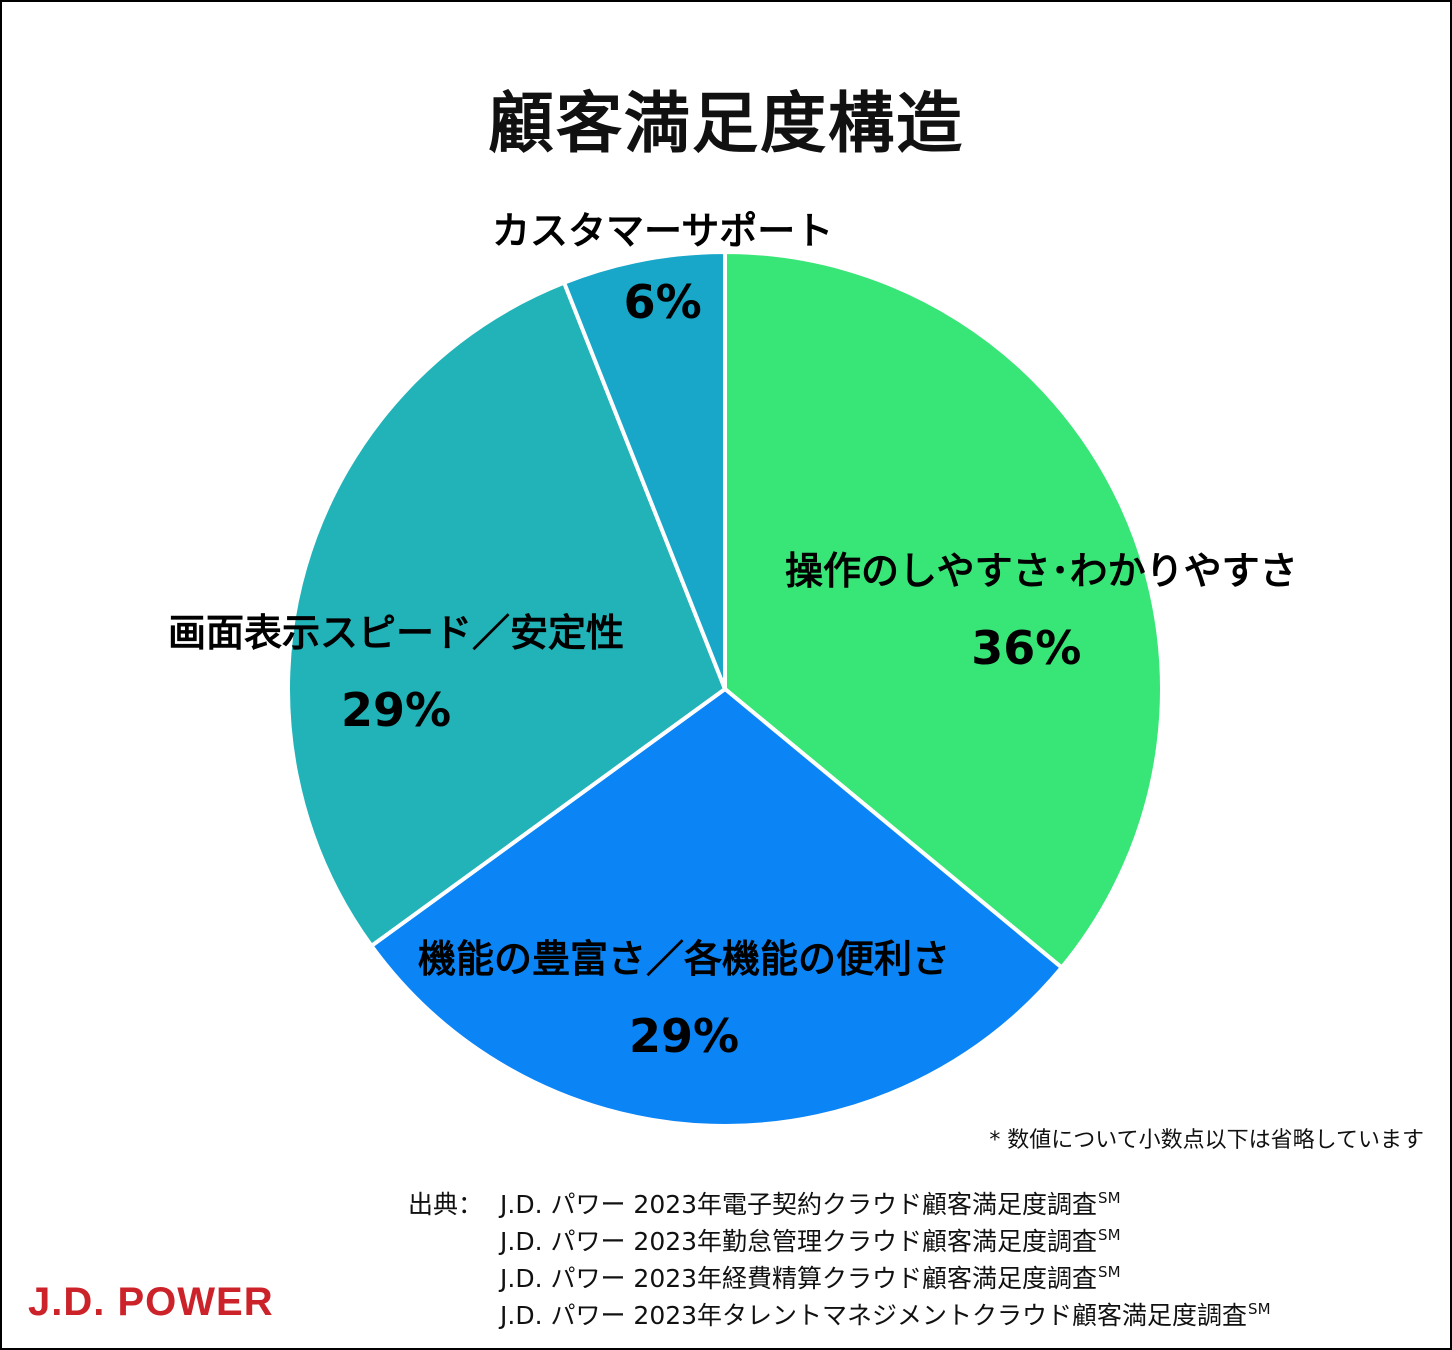 The height and width of the screenshot is (1350, 1452). What do you see at coordinates (396, 633) in the screenshot?
I see `slice-label-display-speed: 画面表示スピード／安定性` at bounding box center [396, 633].